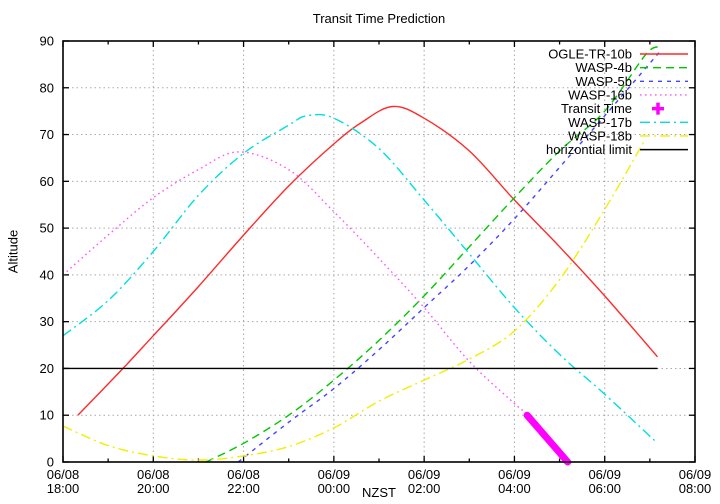  Describe the element at coordinates (379, 492) in the screenshot. I see `x-axis-label: NZST` at that location.